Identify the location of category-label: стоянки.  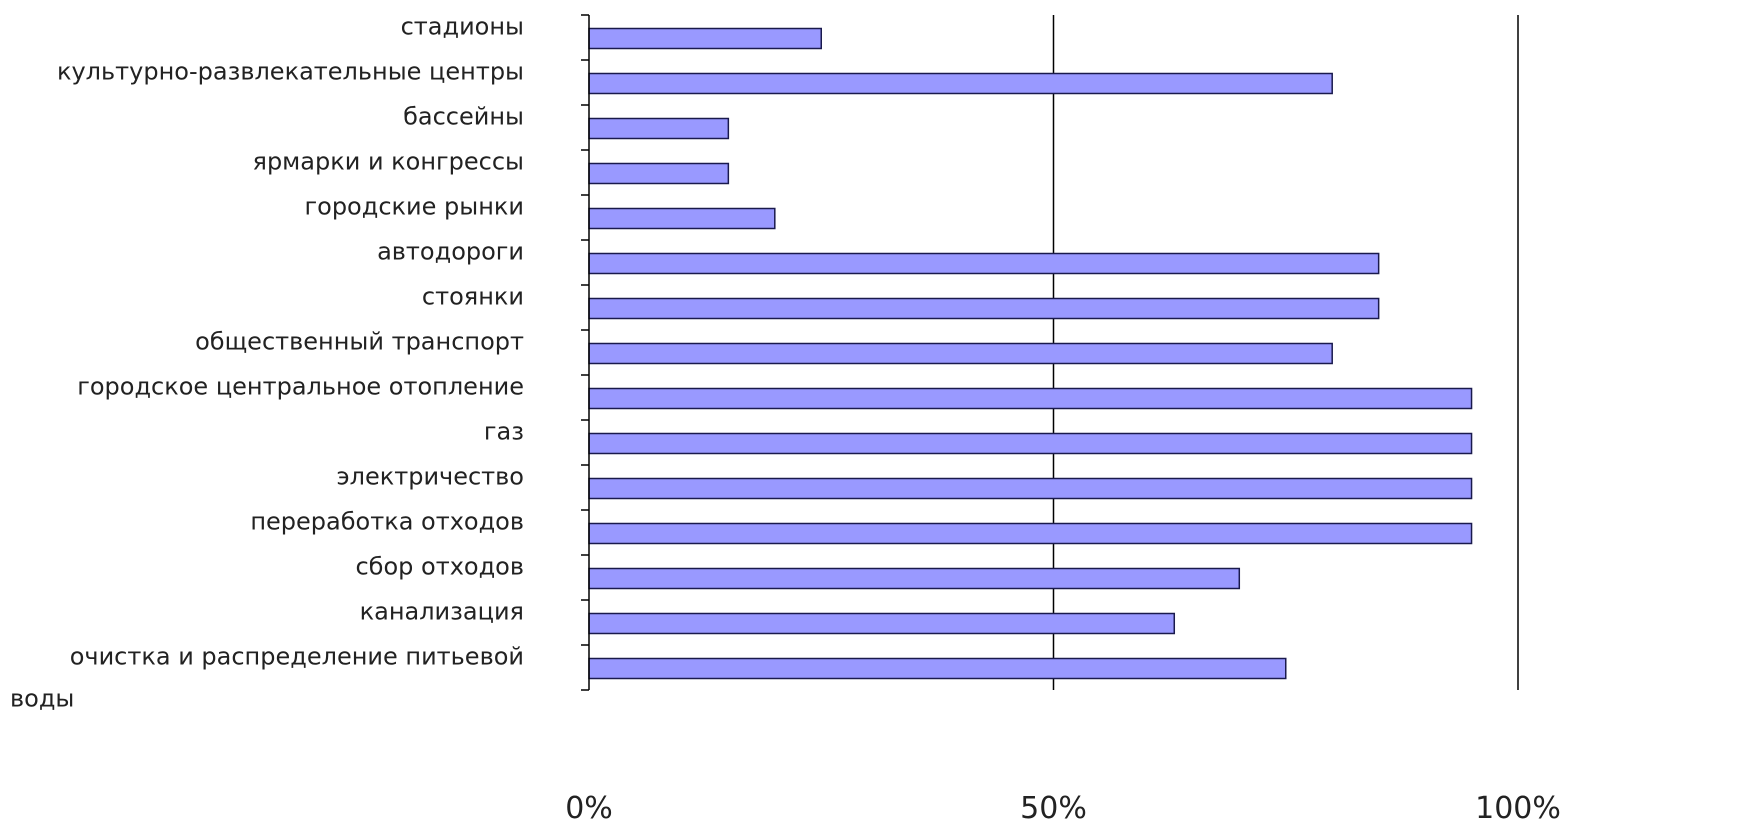
(473, 297).